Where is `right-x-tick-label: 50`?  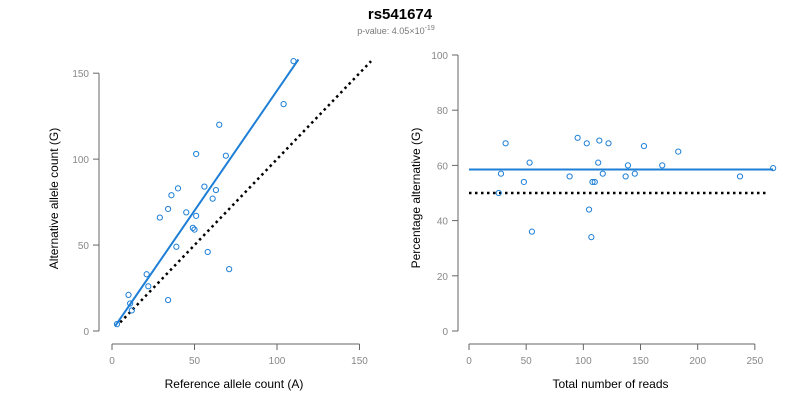
right-x-tick-label: 50 is located at coordinates (527, 361).